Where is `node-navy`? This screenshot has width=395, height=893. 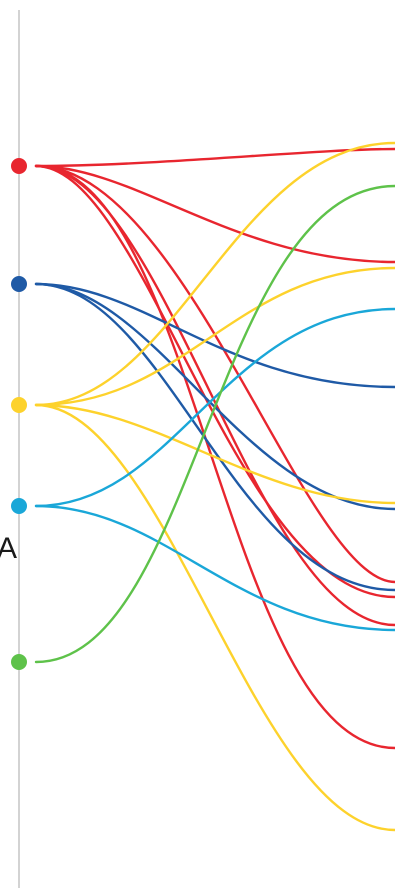
node-navy is located at coordinates (19, 284).